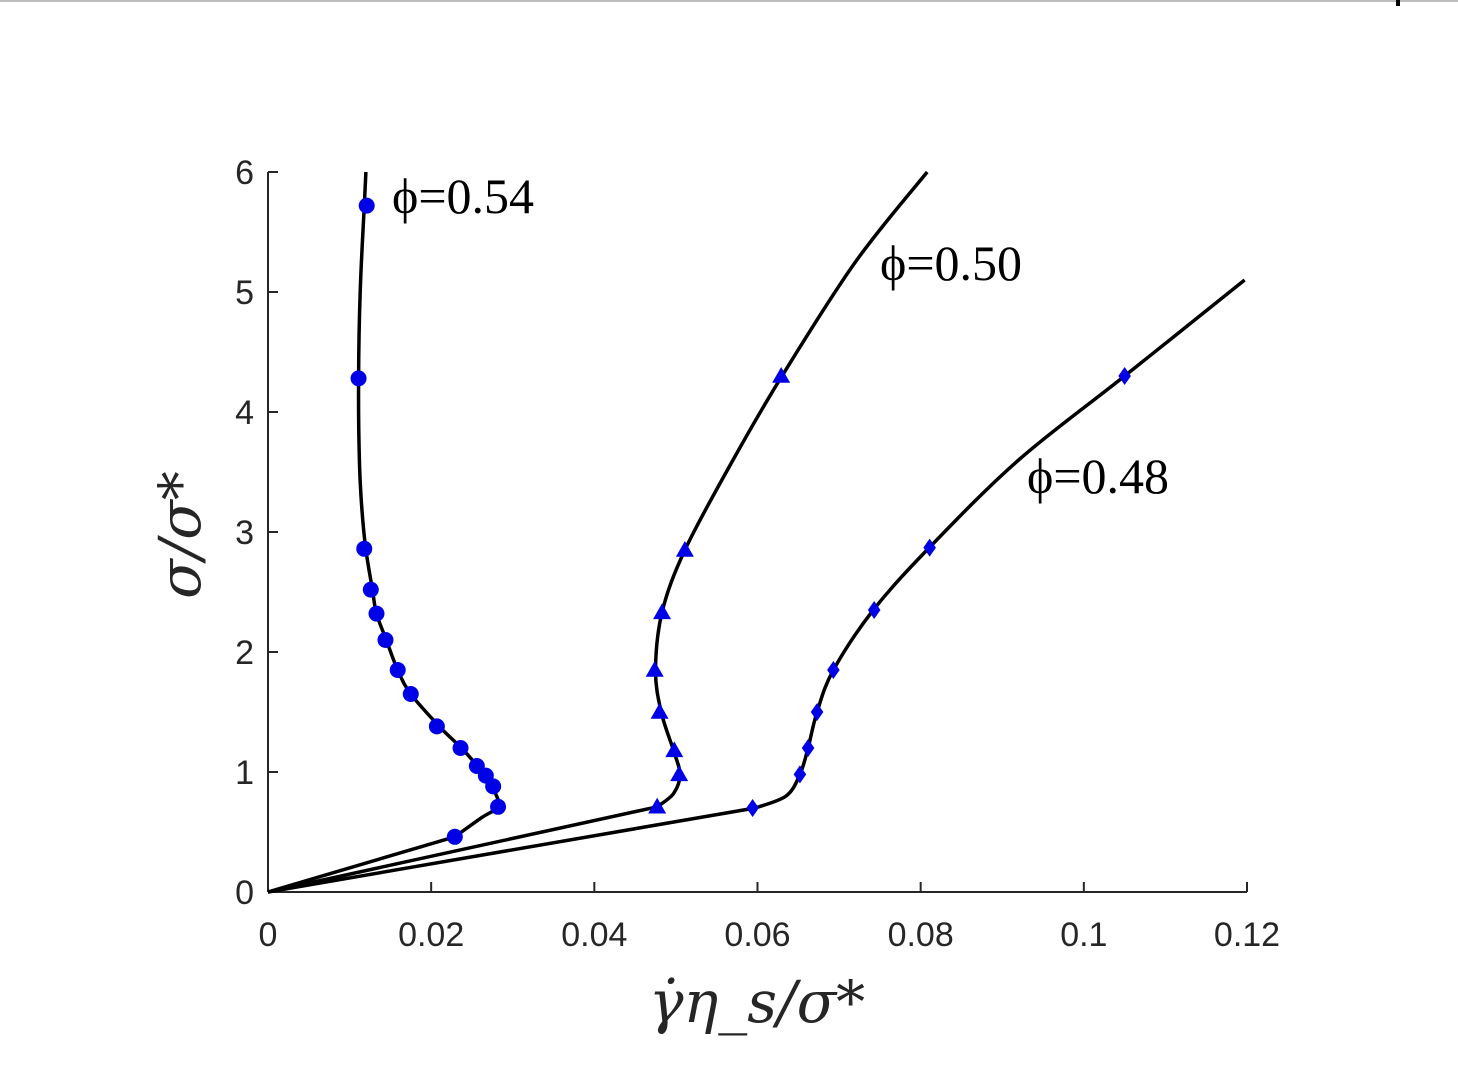 This screenshot has height=1080, width=1458. Describe the element at coordinates (244, 413) in the screenshot. I see `y-tick-label: 4` at that location.